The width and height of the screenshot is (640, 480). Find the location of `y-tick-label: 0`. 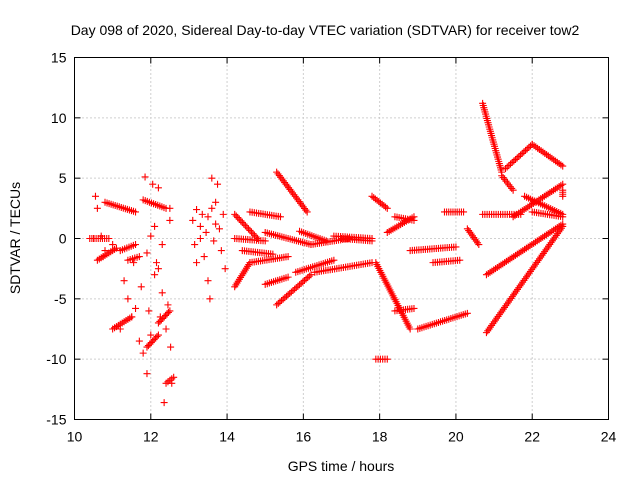

y-tick-label: 0 is located at coordinates (63, 239).